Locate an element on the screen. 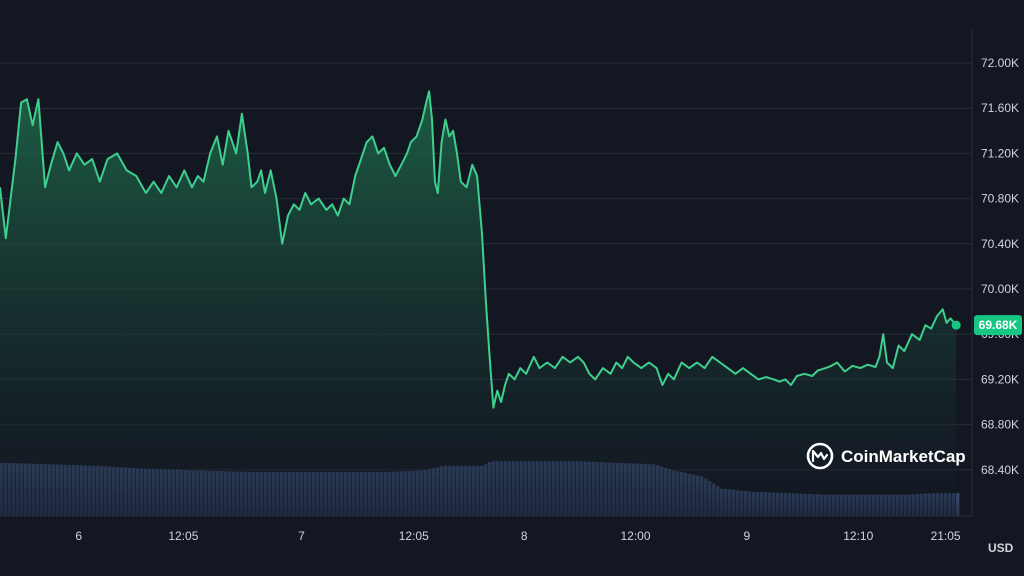  x-tick-label: 7 is located at coordinates (301, 536).